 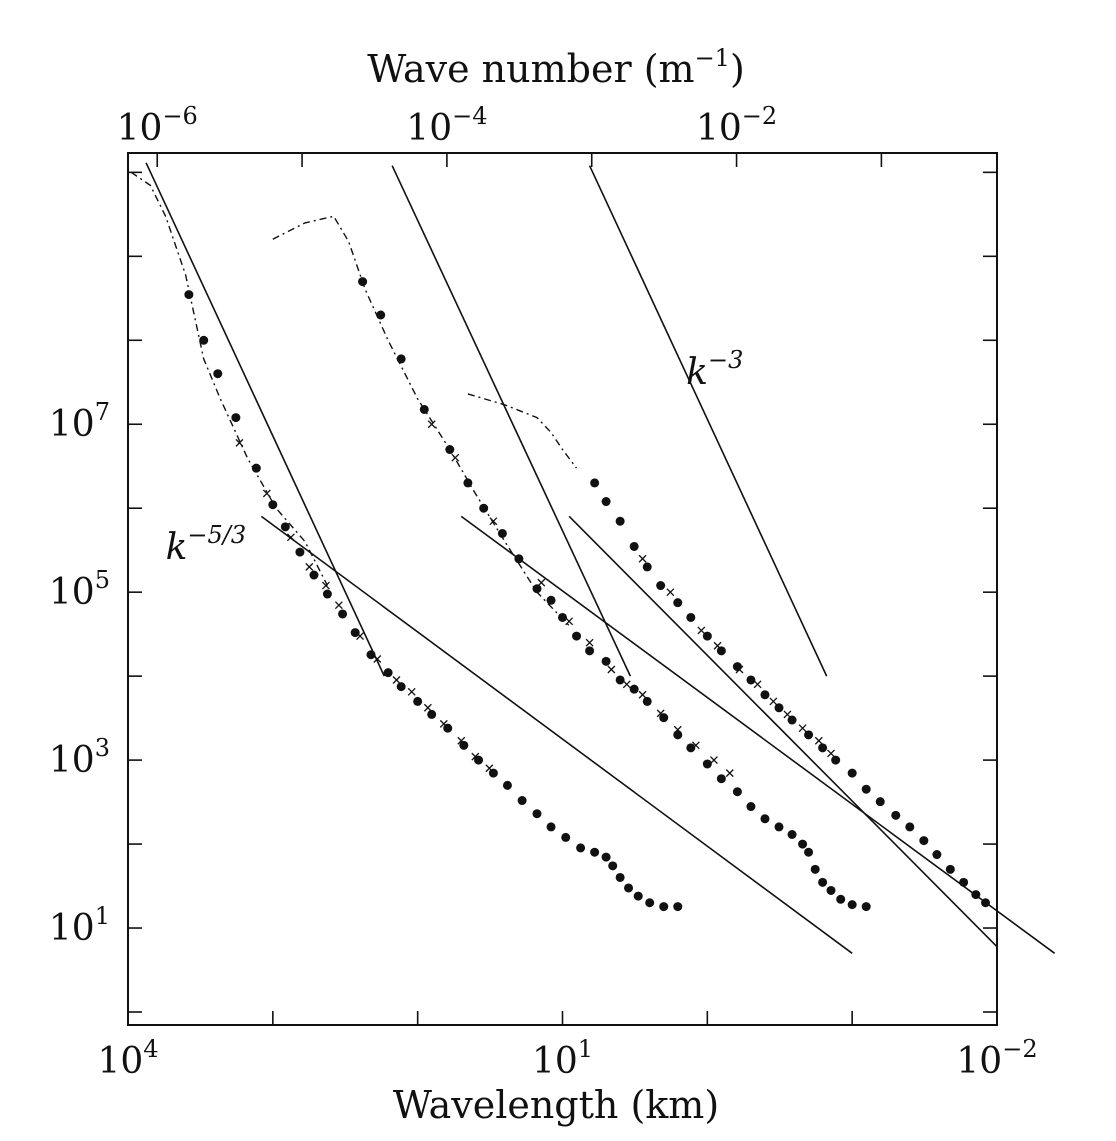 I want to click on bottom-axis-title: Wavelength (km), so click(x=556, y=1105).